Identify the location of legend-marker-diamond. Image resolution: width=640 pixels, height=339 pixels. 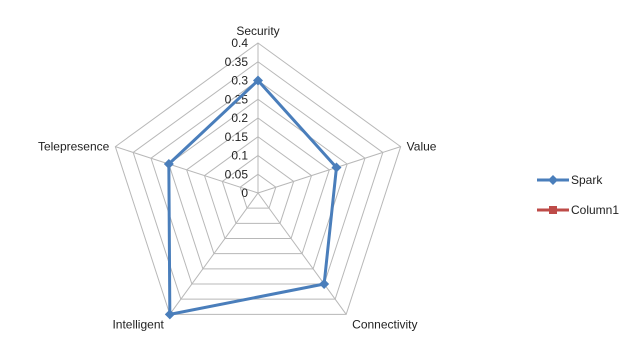
(553, 180).